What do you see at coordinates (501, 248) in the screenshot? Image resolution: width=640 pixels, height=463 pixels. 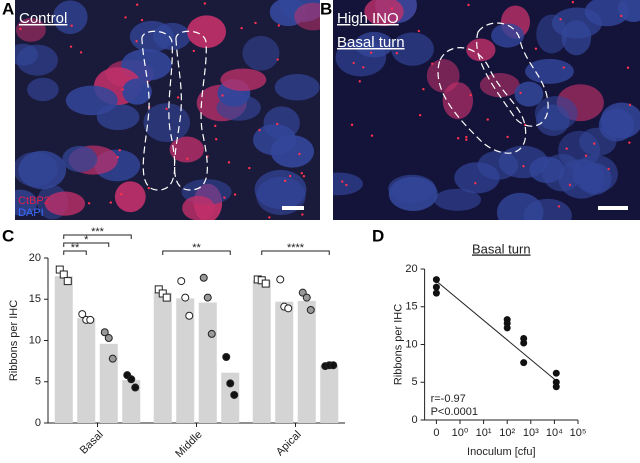 I see `chart-title: Basal turn` at bounding box center [501, 248].